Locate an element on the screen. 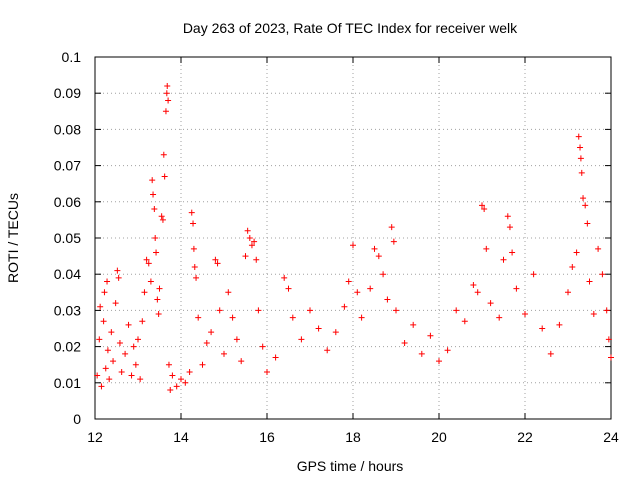 The width and height of the screenshot is (640, 480). x-tick-label: 14 is located at coordinates (181, 437).